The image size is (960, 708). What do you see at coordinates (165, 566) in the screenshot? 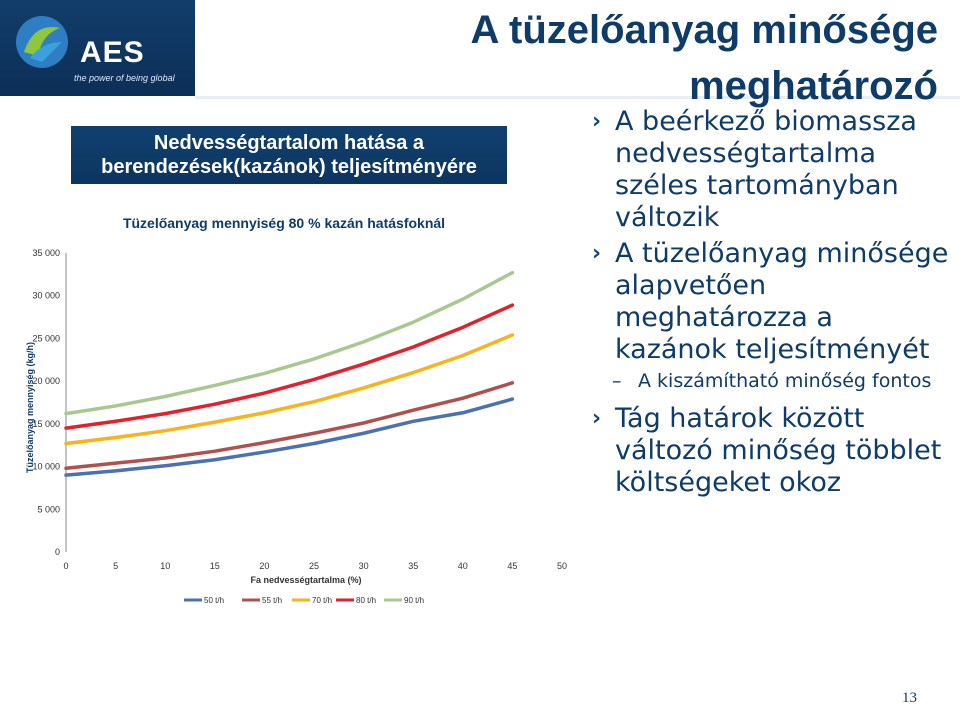
I see `x-tick-label: 10` at bounding box center [165, 566].